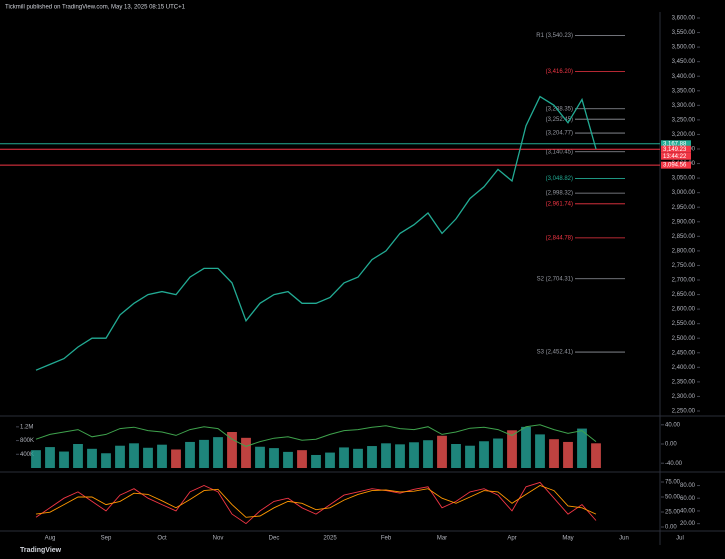  Describe the element at coordinates (684, 120) in the screenshot. I see `tick-label: 3,250.00` at that location.